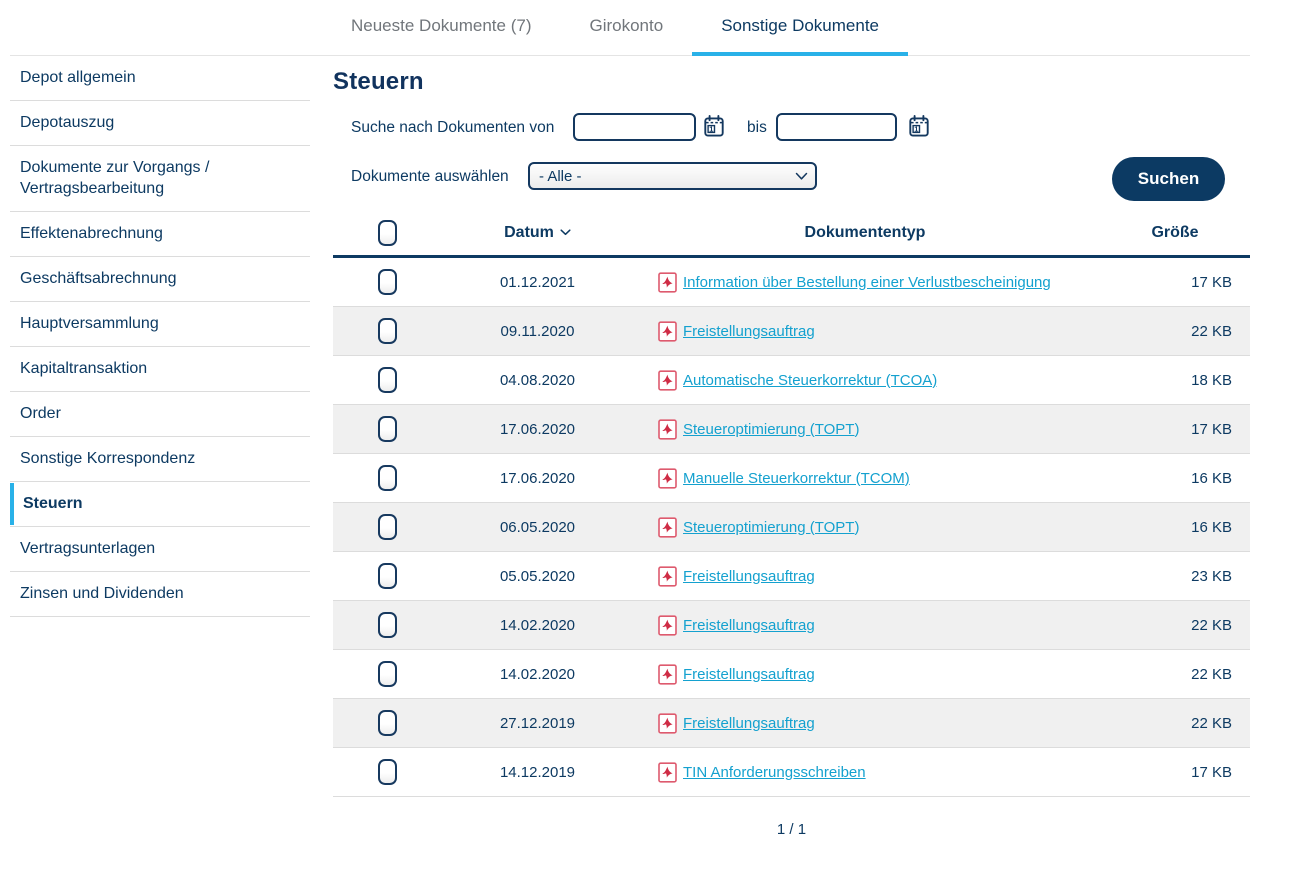  Describe the element at coordinates (88, 548) in the screenshot. I see `sidebar-item-label: Vertragsunterlagen` at that location.